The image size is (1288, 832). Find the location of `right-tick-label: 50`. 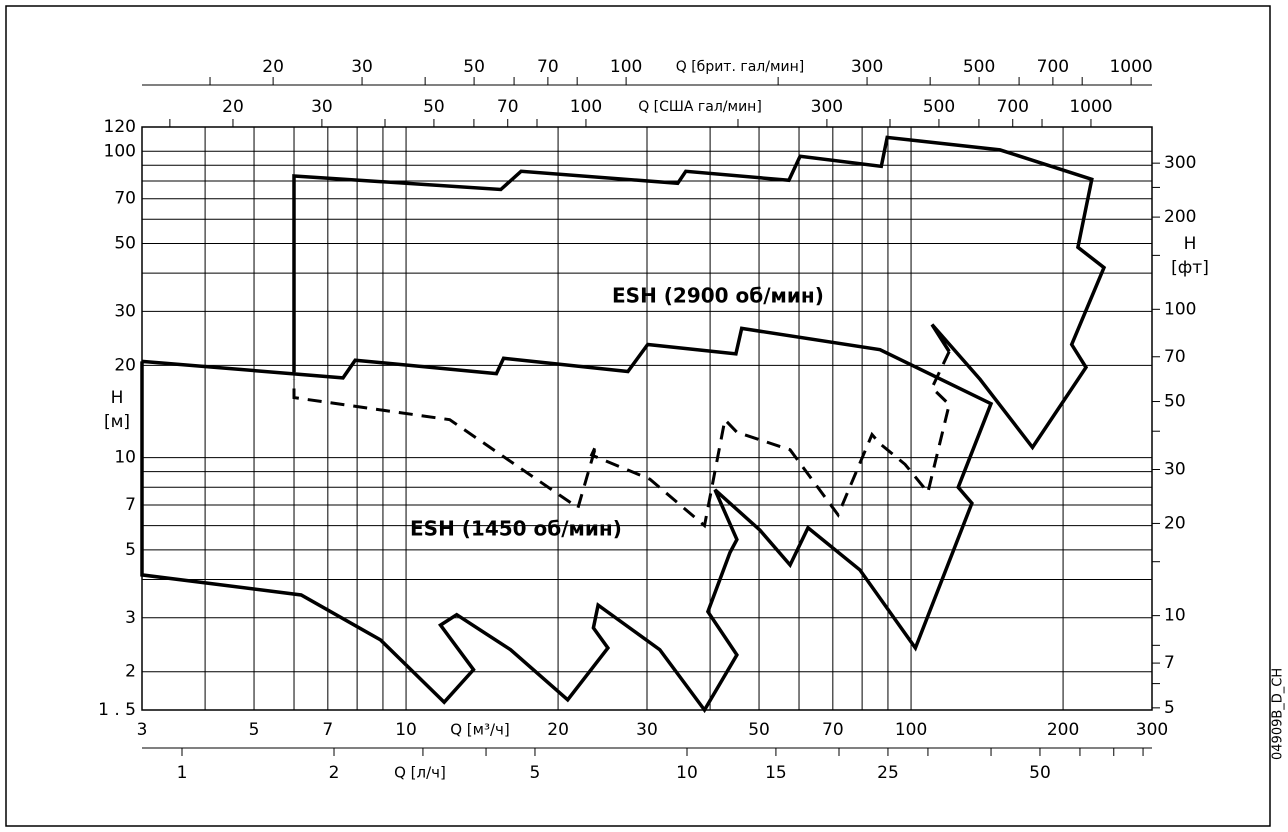

right-tick-label: 50 is located at coordinates (1175, 402).